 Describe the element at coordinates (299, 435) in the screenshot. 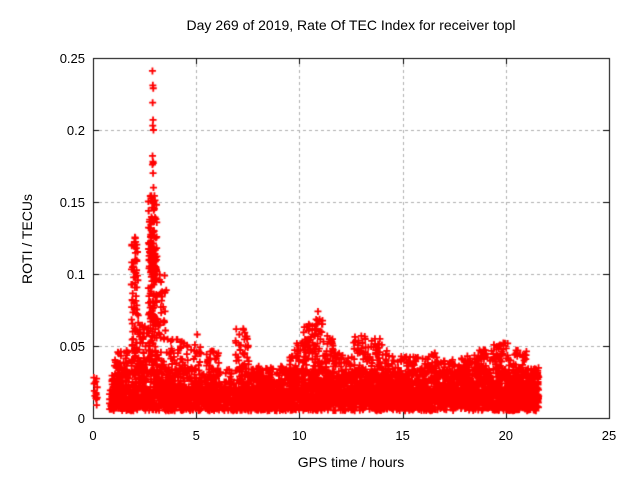

I see `x-tick-label: 10` at that location.